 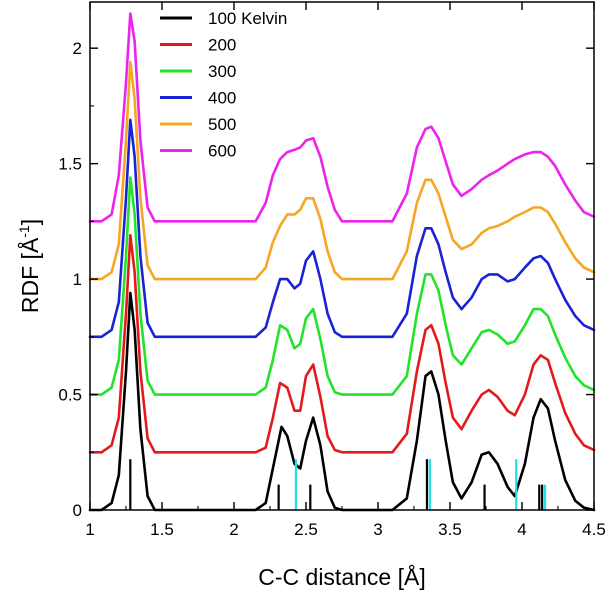 I want to click on x-tick-label-6: 4, so click(x=521, y=529).